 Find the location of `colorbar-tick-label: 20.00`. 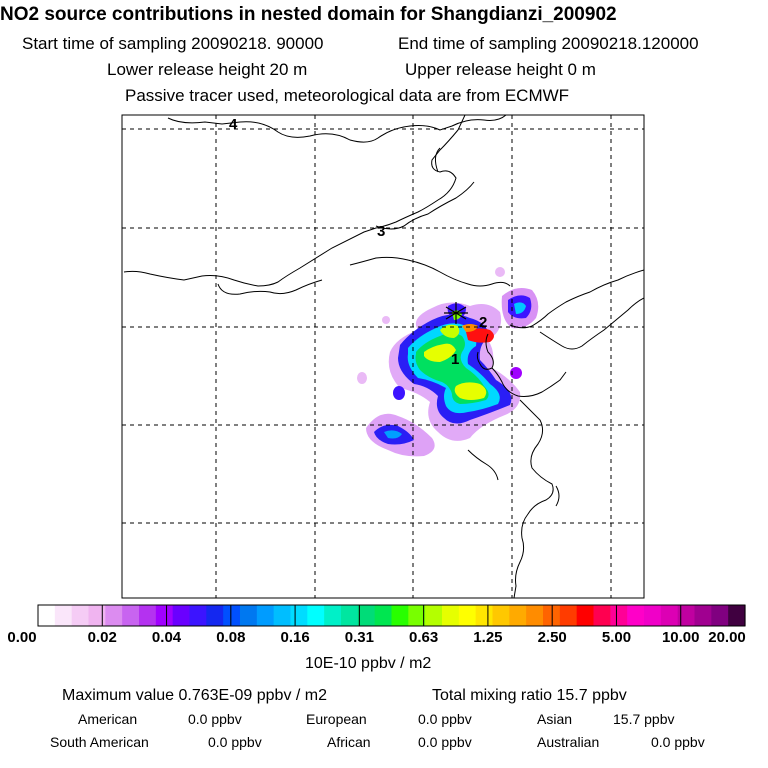

colorbar-tick-label: 20.00 is located at coordinates (727, 637).